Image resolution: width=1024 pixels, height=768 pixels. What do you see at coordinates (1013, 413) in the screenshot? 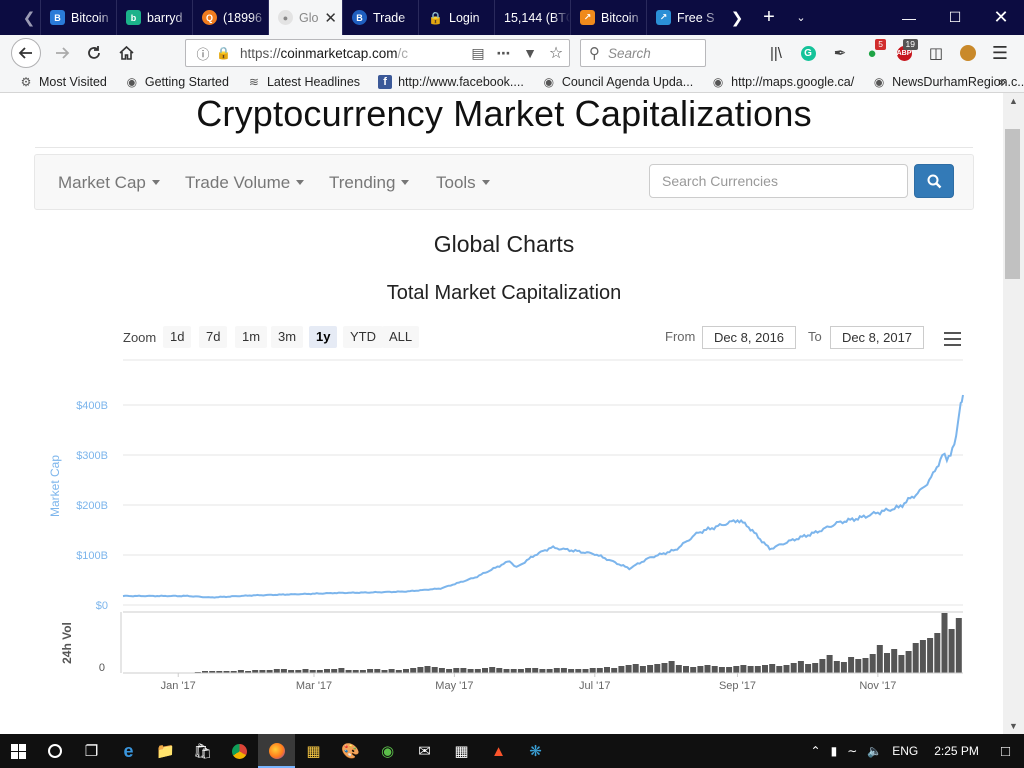
I see `page-scrollbar: ▲ ▼` at bounding box center [1013, 413].